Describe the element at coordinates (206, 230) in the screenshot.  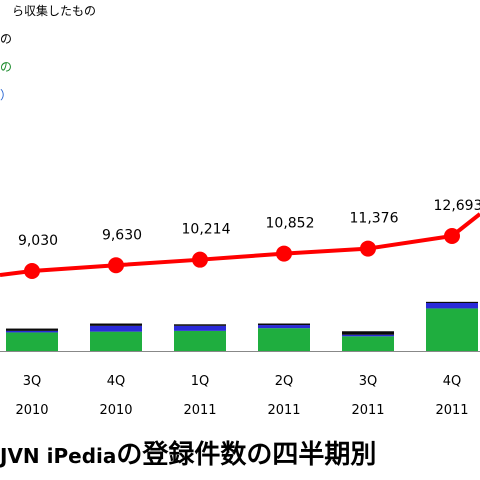
I see `data-label: 10,214` at that location.